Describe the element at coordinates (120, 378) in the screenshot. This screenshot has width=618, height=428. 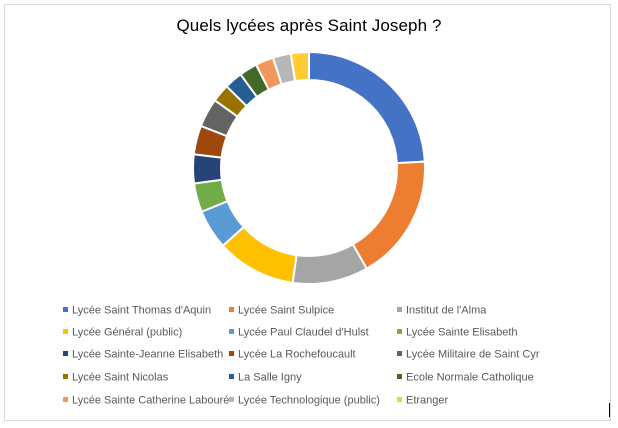
I see `legend-label-10: Lycée Saint Nicolas` at that location.